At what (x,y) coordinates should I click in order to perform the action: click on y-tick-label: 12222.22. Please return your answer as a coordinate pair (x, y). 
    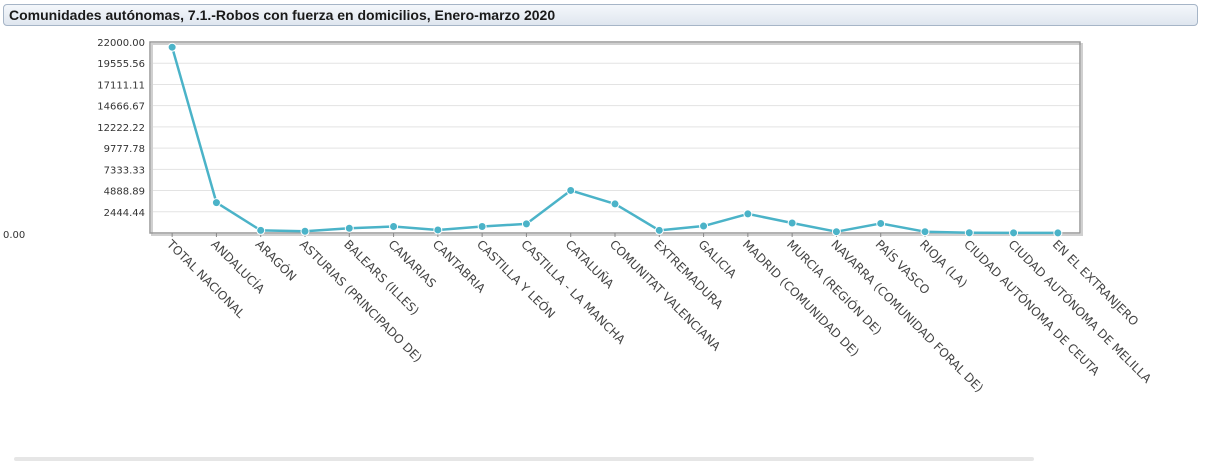
    Looking at the image, I should click on (121, 128).